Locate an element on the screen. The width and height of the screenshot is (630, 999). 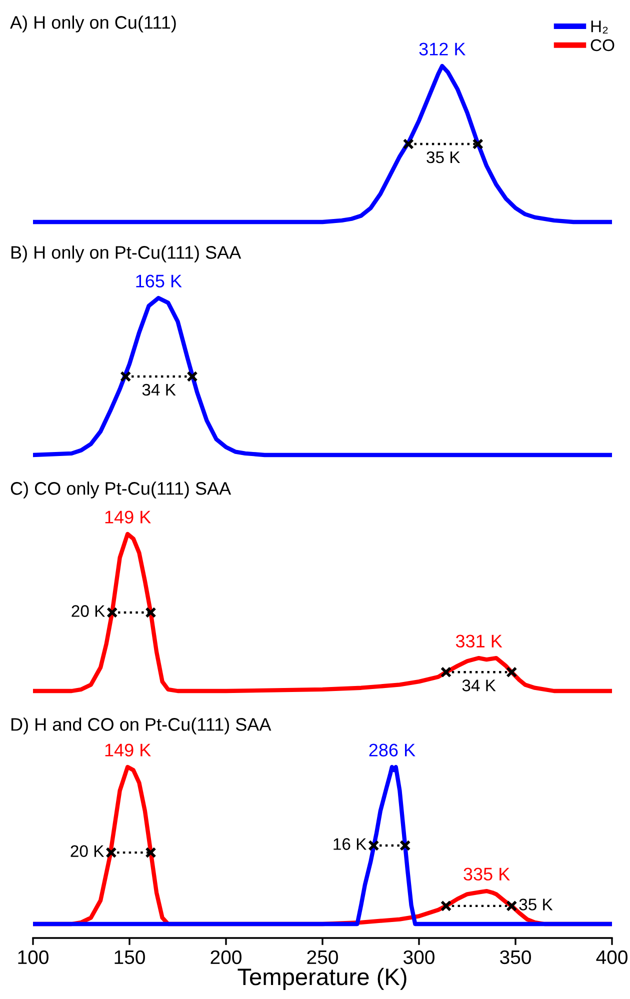
x-tick-label: 200 is located at coordinates (226, 957).